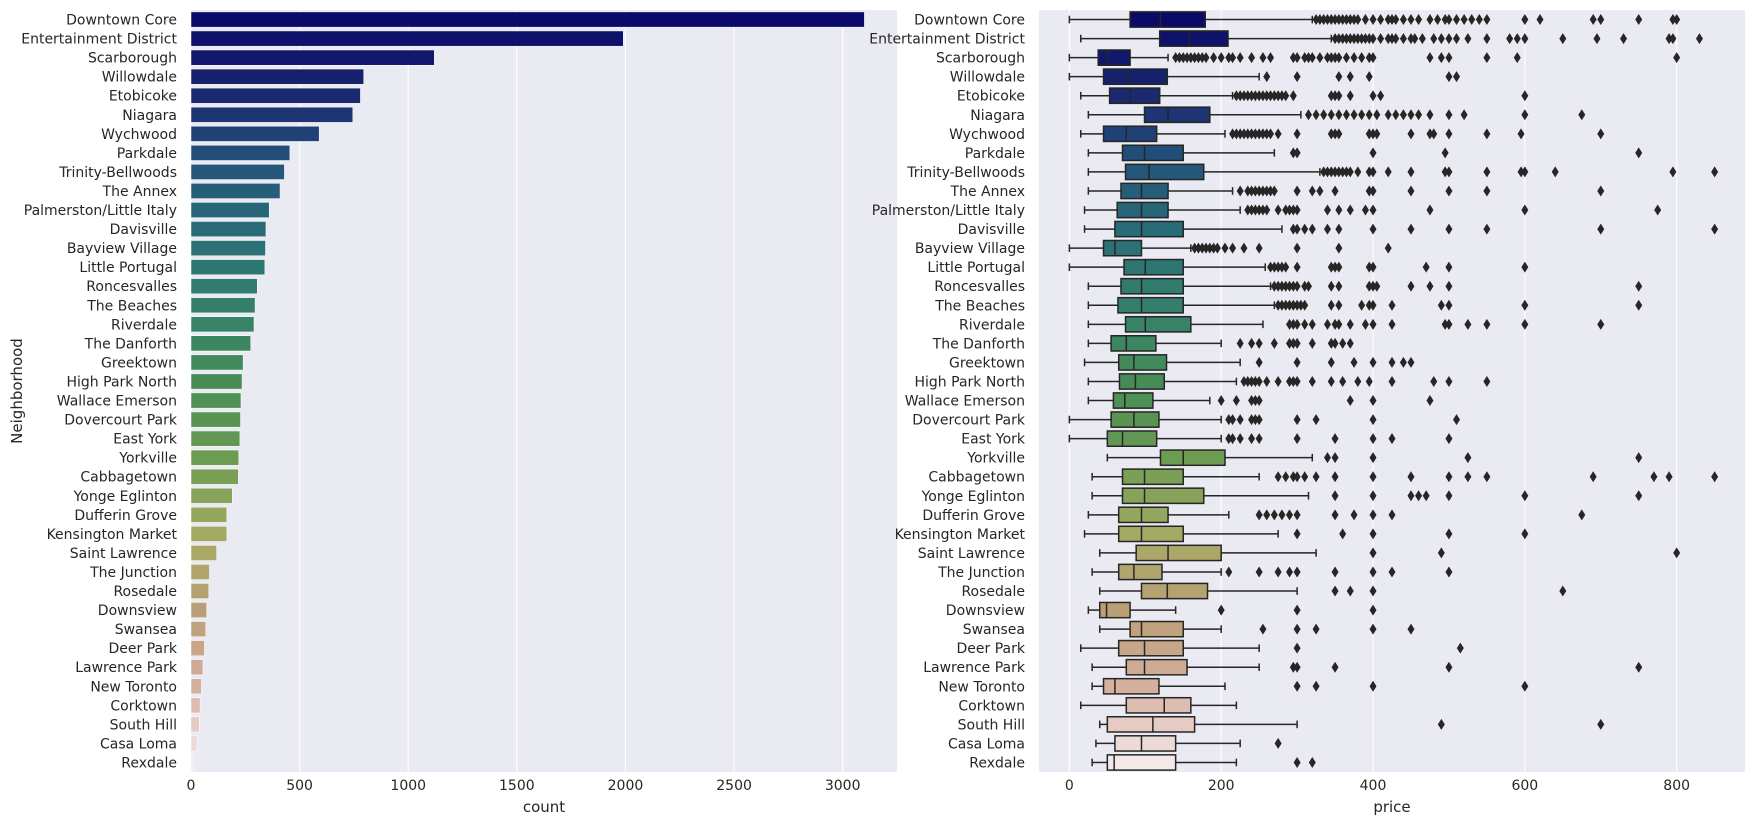 This screenshot has width=1755, height=828. I want to click on count-tick-label: 0, so click(191, 786).